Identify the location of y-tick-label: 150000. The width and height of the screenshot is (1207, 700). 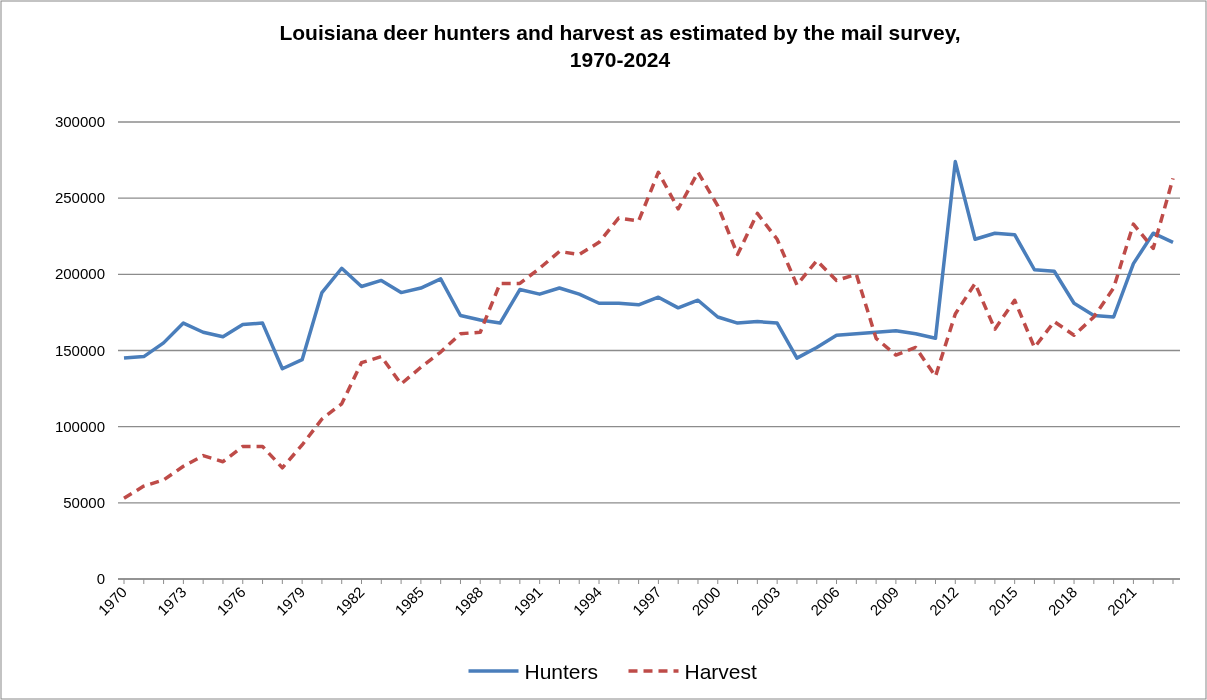
(79, 350).